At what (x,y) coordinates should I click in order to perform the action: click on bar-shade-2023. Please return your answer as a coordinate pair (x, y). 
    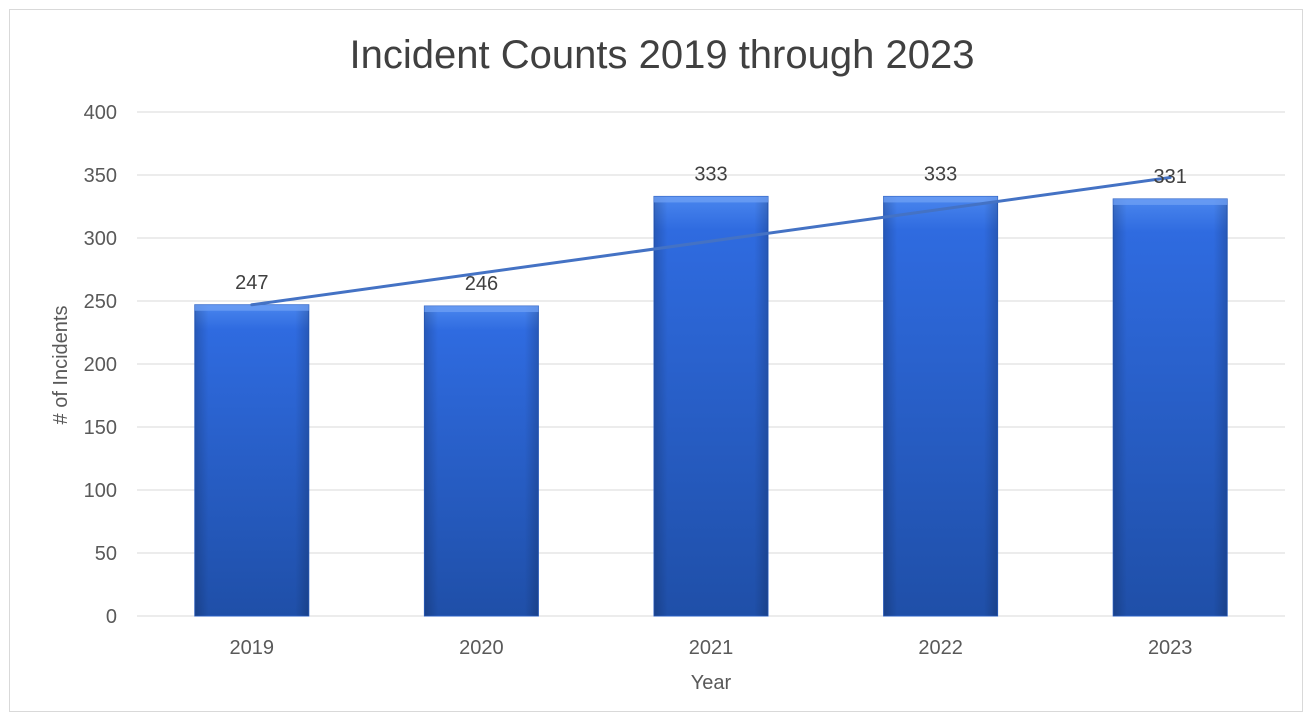
    Looking at the image, I should click on (1170, 407).